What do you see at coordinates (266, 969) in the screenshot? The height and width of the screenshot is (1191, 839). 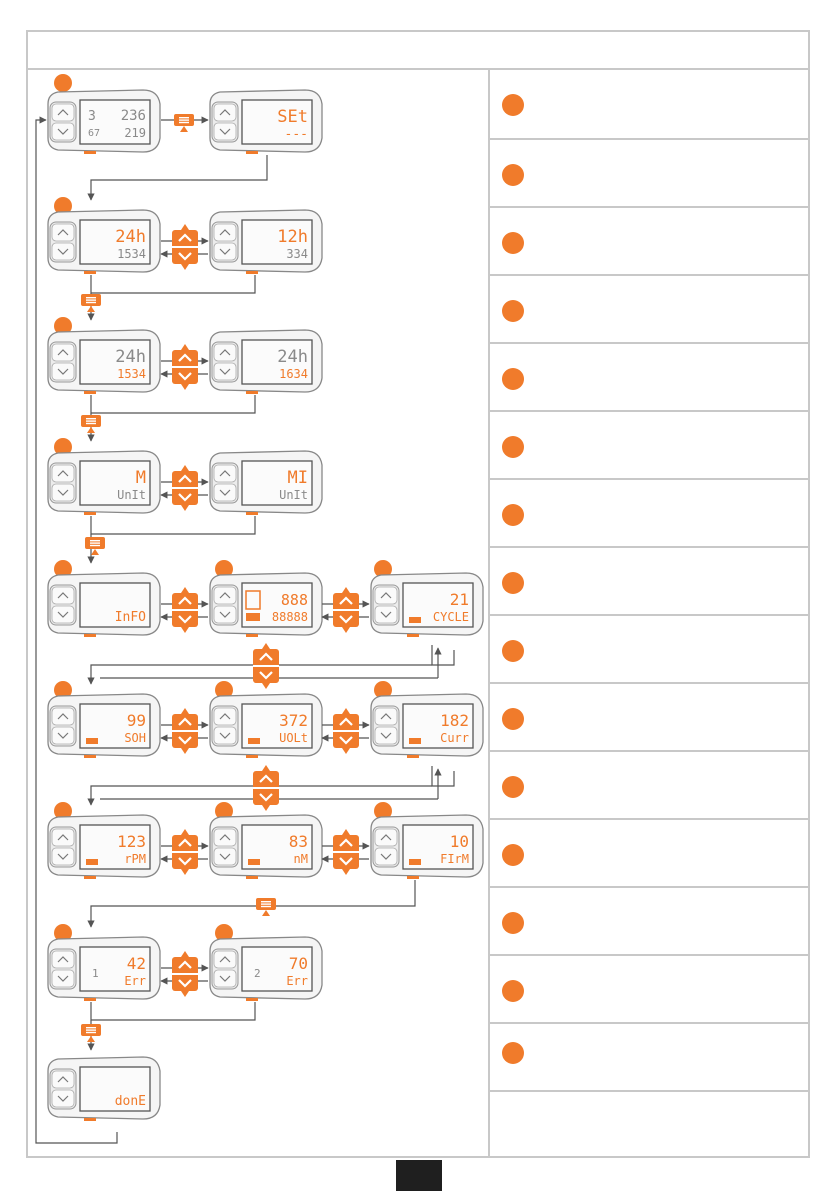 I see `device-screen-19: 2 70 Err` at bounding box center [266, 969].